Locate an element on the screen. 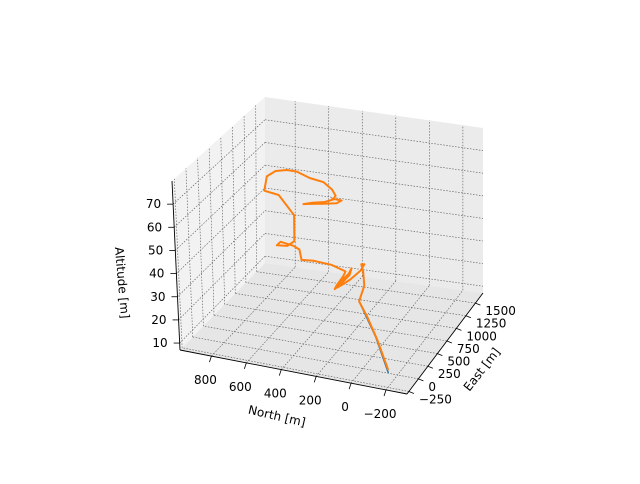 Image resolution: width=640 pixels, height=484 pixels. east-tick-label: 500 is located at coordinates (458, 362).